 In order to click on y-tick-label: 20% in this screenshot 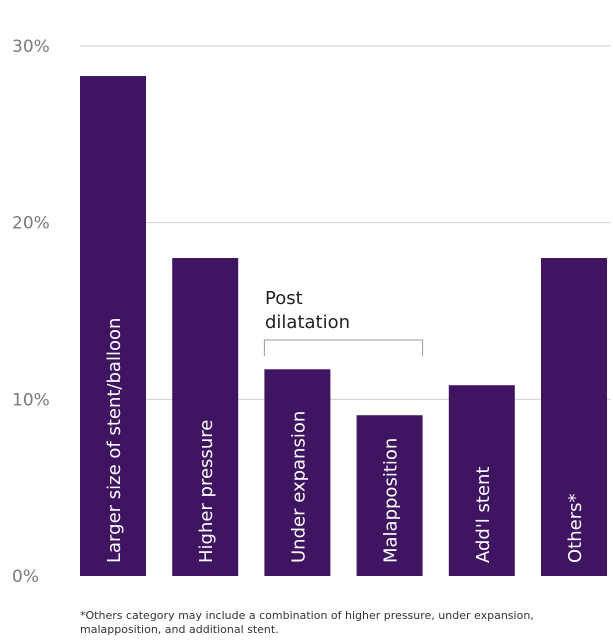, I will do `click(31, 224)`.